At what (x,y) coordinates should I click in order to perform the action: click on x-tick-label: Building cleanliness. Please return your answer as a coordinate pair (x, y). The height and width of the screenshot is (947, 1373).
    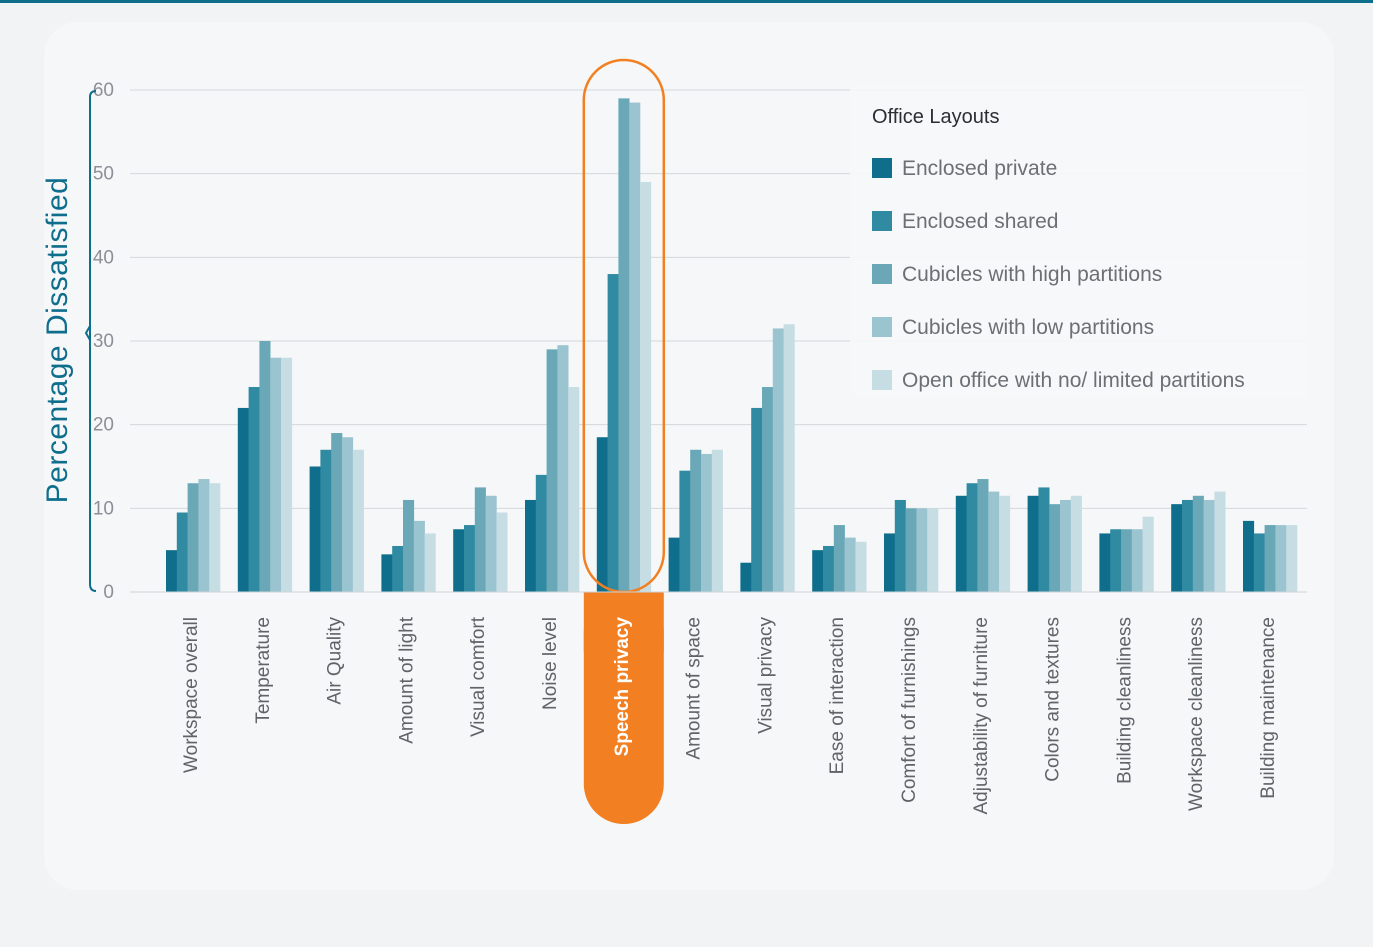
    Looking at the image, I should click on (1124, 700).